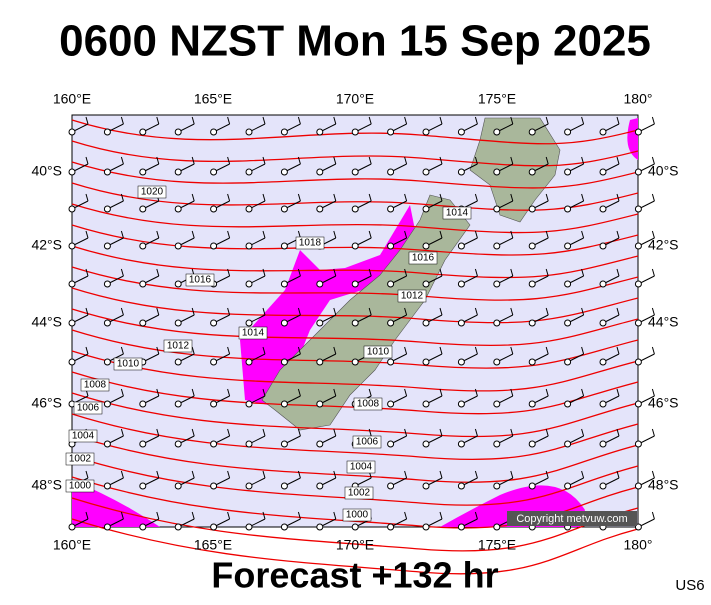 The width and height of the screenshot is (711, 605). I want to click on lon-label-bottom: 165°E, so click(213, 545).